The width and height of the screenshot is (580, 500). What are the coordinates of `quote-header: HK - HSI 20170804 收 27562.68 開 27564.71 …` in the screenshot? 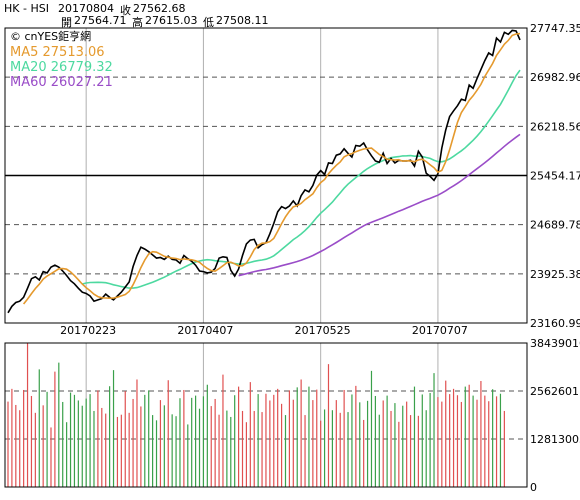 It's located at (290, 15).